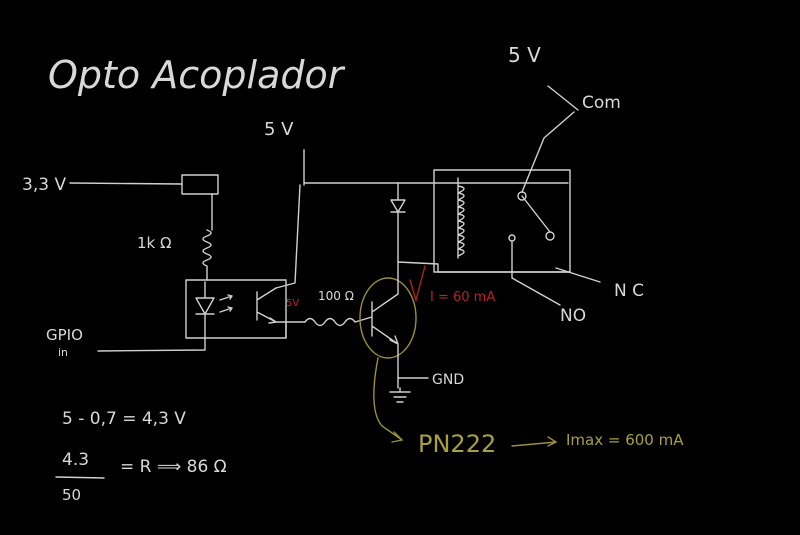  Describe the element at coordinates (462, 297) in the screenshot. I see `label-current: I = 60 mA` at that location.